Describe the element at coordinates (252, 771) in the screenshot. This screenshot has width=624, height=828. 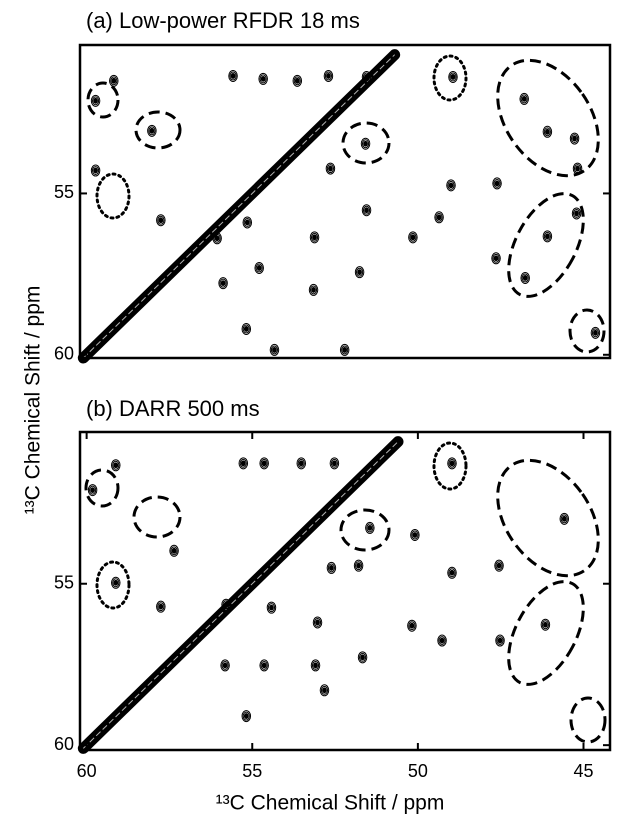
I see `x-tick-label: 55` at that location.